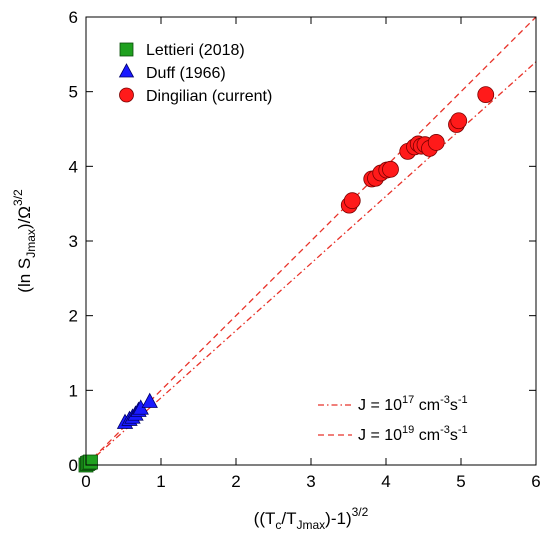 This screenshot has width=541, height=537. I want to click on y-axis-title-sup: 3/2, so click(18, 197).